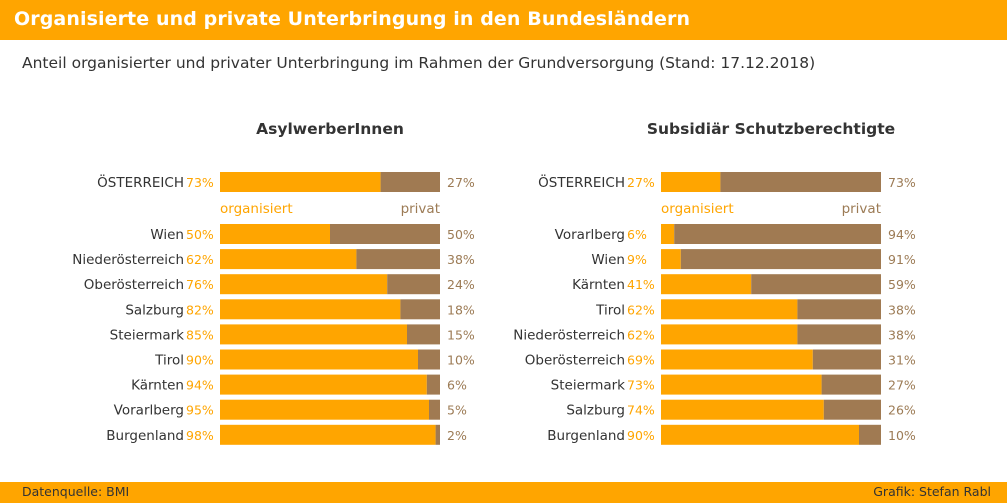 This screenshot has height=503, width=1007. I want to click on panel1-row-1-value-privat: 50%, so click(461, 234).